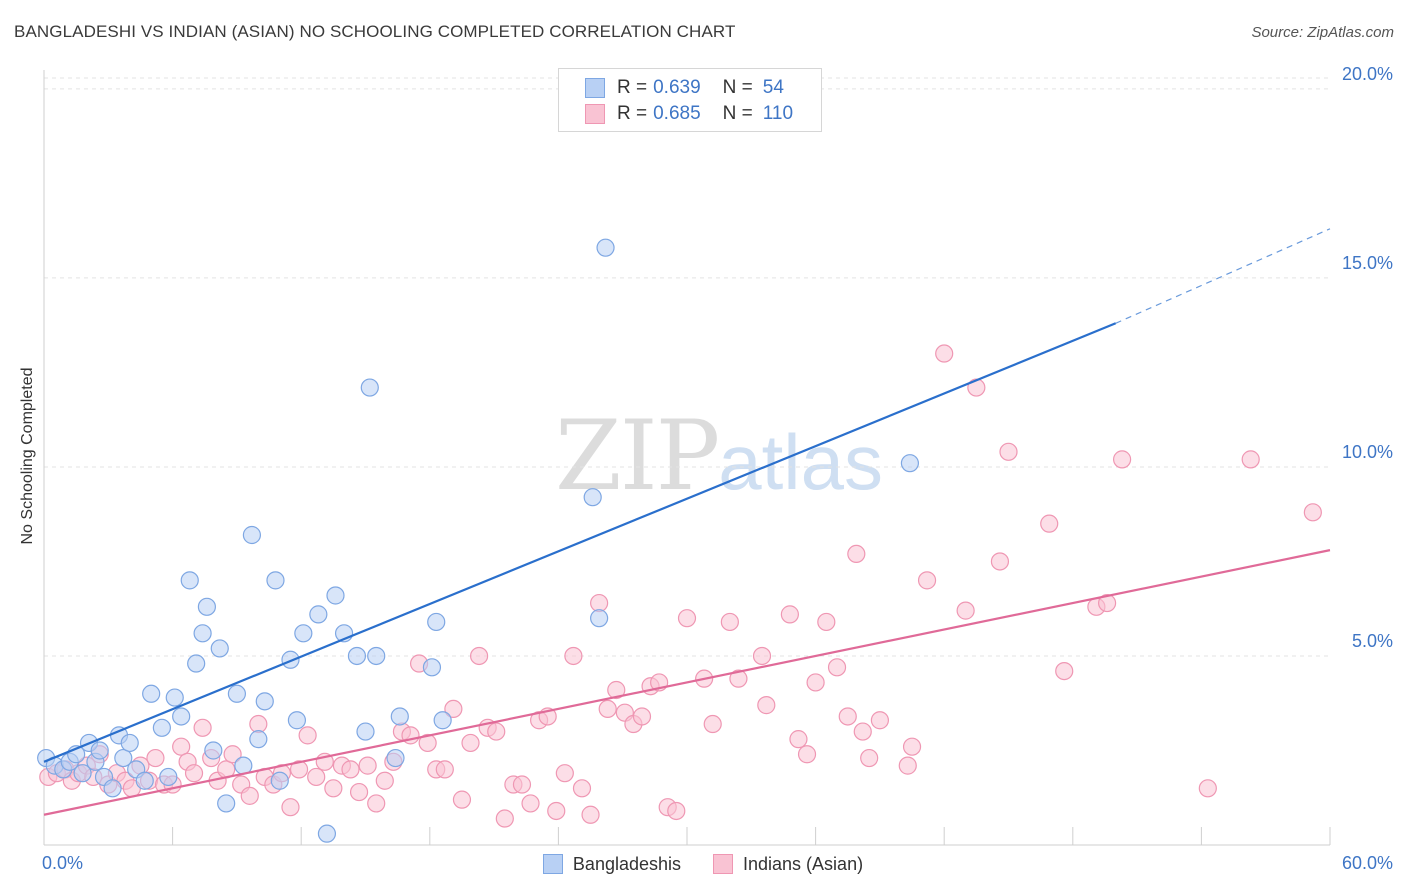 This screenshot has width=1406, height=892. Describe the element at coordinates (677, 87) in the screenshot. I see `r-value: 0.639` at that location.